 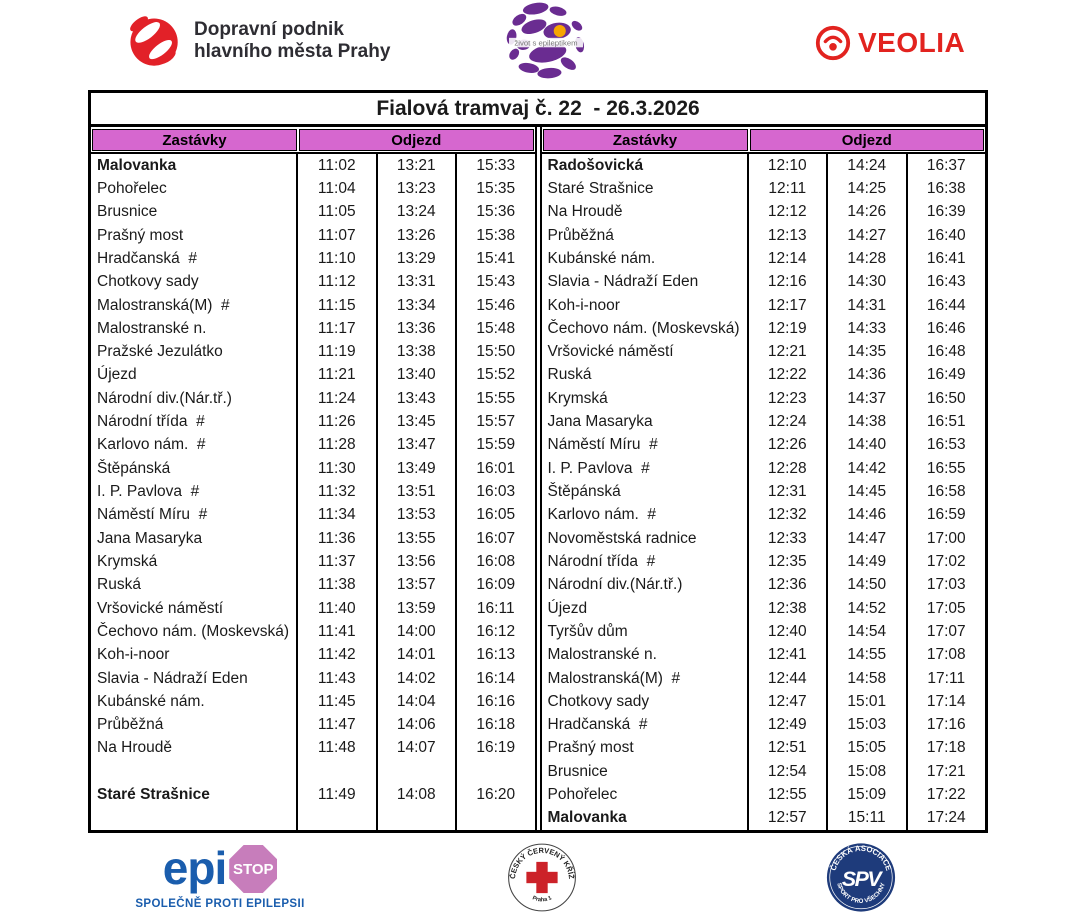 What do you see at coordinates (495, 399) in the screenshot?
I see `departure-time: 15:55` at bounding box center [495, 399].